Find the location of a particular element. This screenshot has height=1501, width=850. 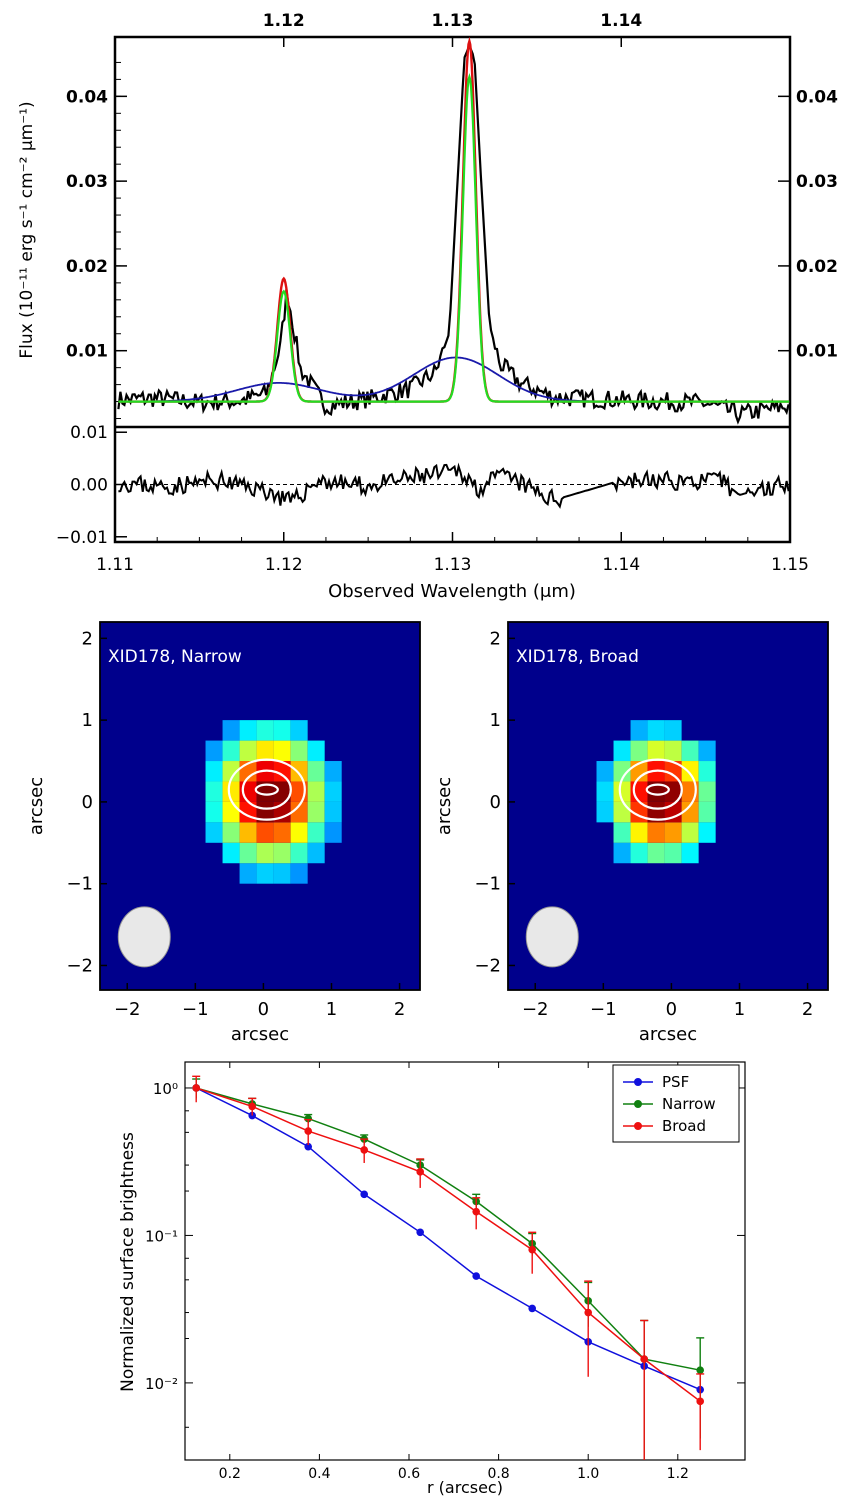

beam-ellipse is located at coordinates (552, 937).